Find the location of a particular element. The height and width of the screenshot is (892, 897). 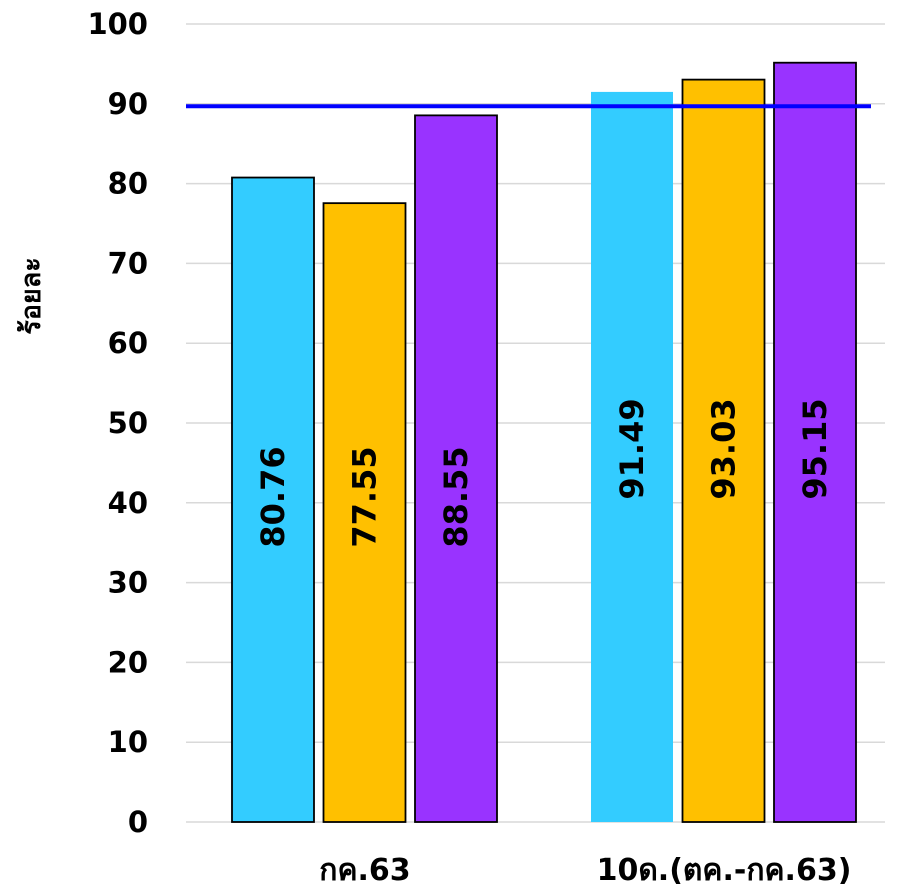

data-label: 77.55 is located at coordinates (365, 496).